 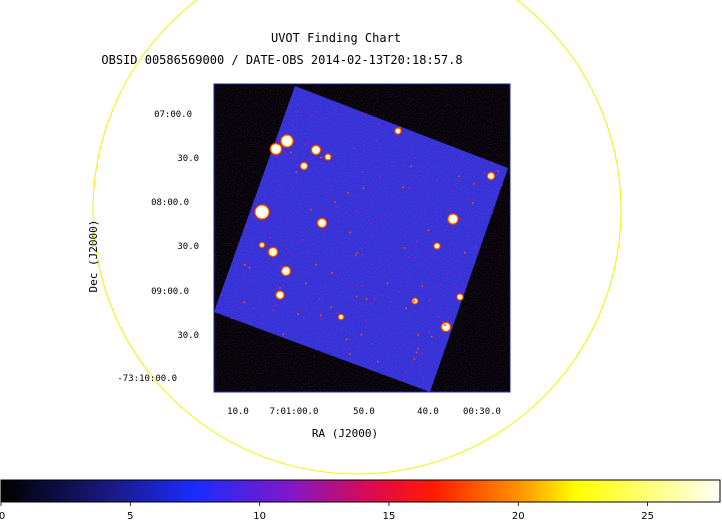 I want to click on colorbar-ticks: 0 5 10 15 20 25, so click(x=327, y=511).